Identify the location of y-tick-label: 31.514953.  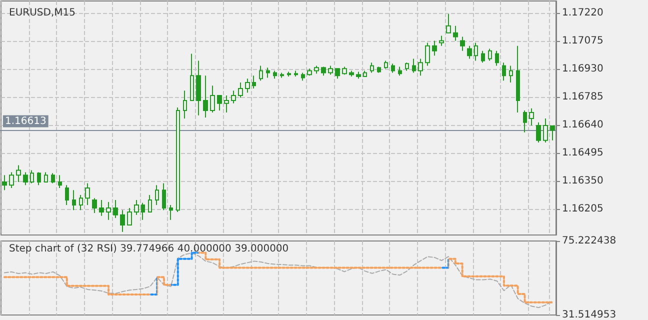
(589, 315).